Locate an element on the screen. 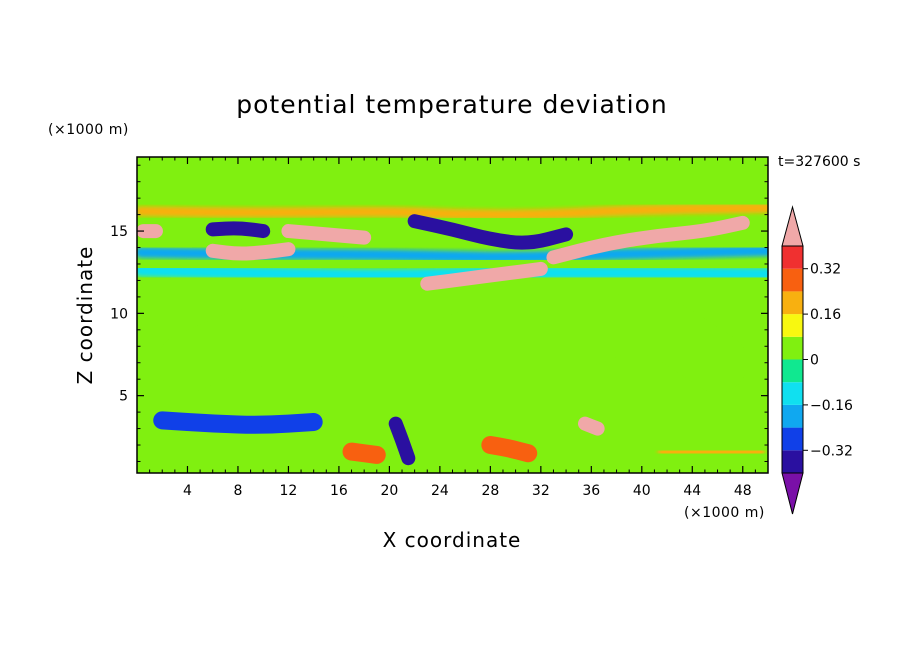  x-tick-label: 44 is located at coordinates (692, 491).